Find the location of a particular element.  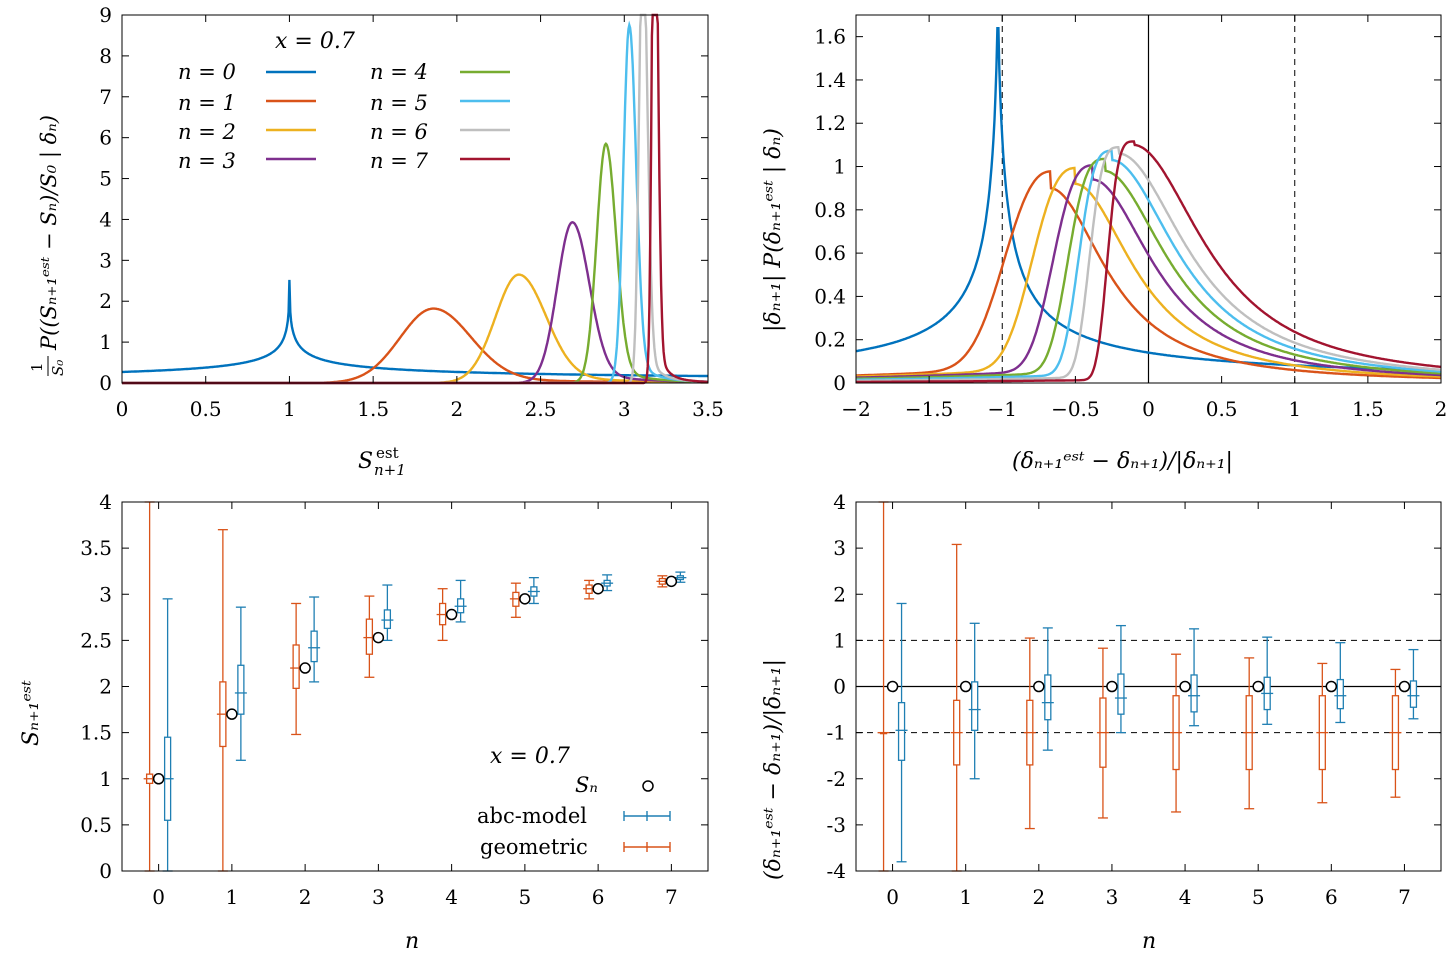

p1-ytick-label: 2 is located at coordinates (105, 301).